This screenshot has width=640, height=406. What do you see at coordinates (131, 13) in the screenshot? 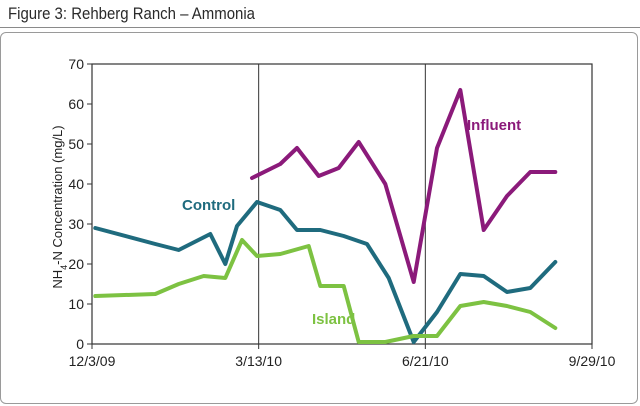
I see `figure-title: Figure 3: Rehberg Ranch – Ammonia` at bounding box center [131, 13].